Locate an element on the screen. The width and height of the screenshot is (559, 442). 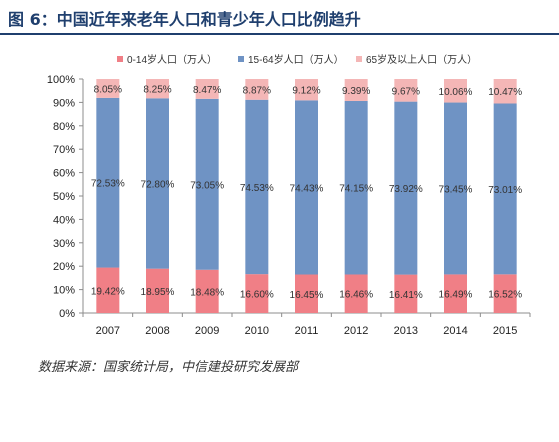
legend-label: 65岁及以上人口（万人） is located at coordinates (421, 59).